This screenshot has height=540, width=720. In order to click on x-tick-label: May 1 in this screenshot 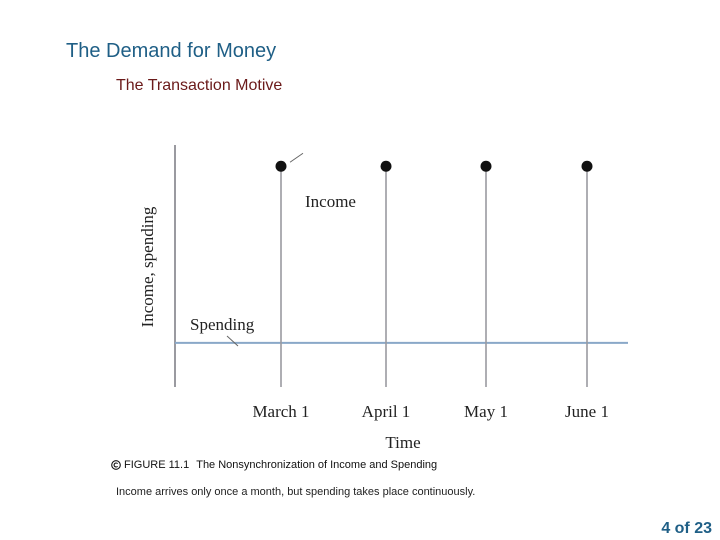, I will do `click(486, 411)`.